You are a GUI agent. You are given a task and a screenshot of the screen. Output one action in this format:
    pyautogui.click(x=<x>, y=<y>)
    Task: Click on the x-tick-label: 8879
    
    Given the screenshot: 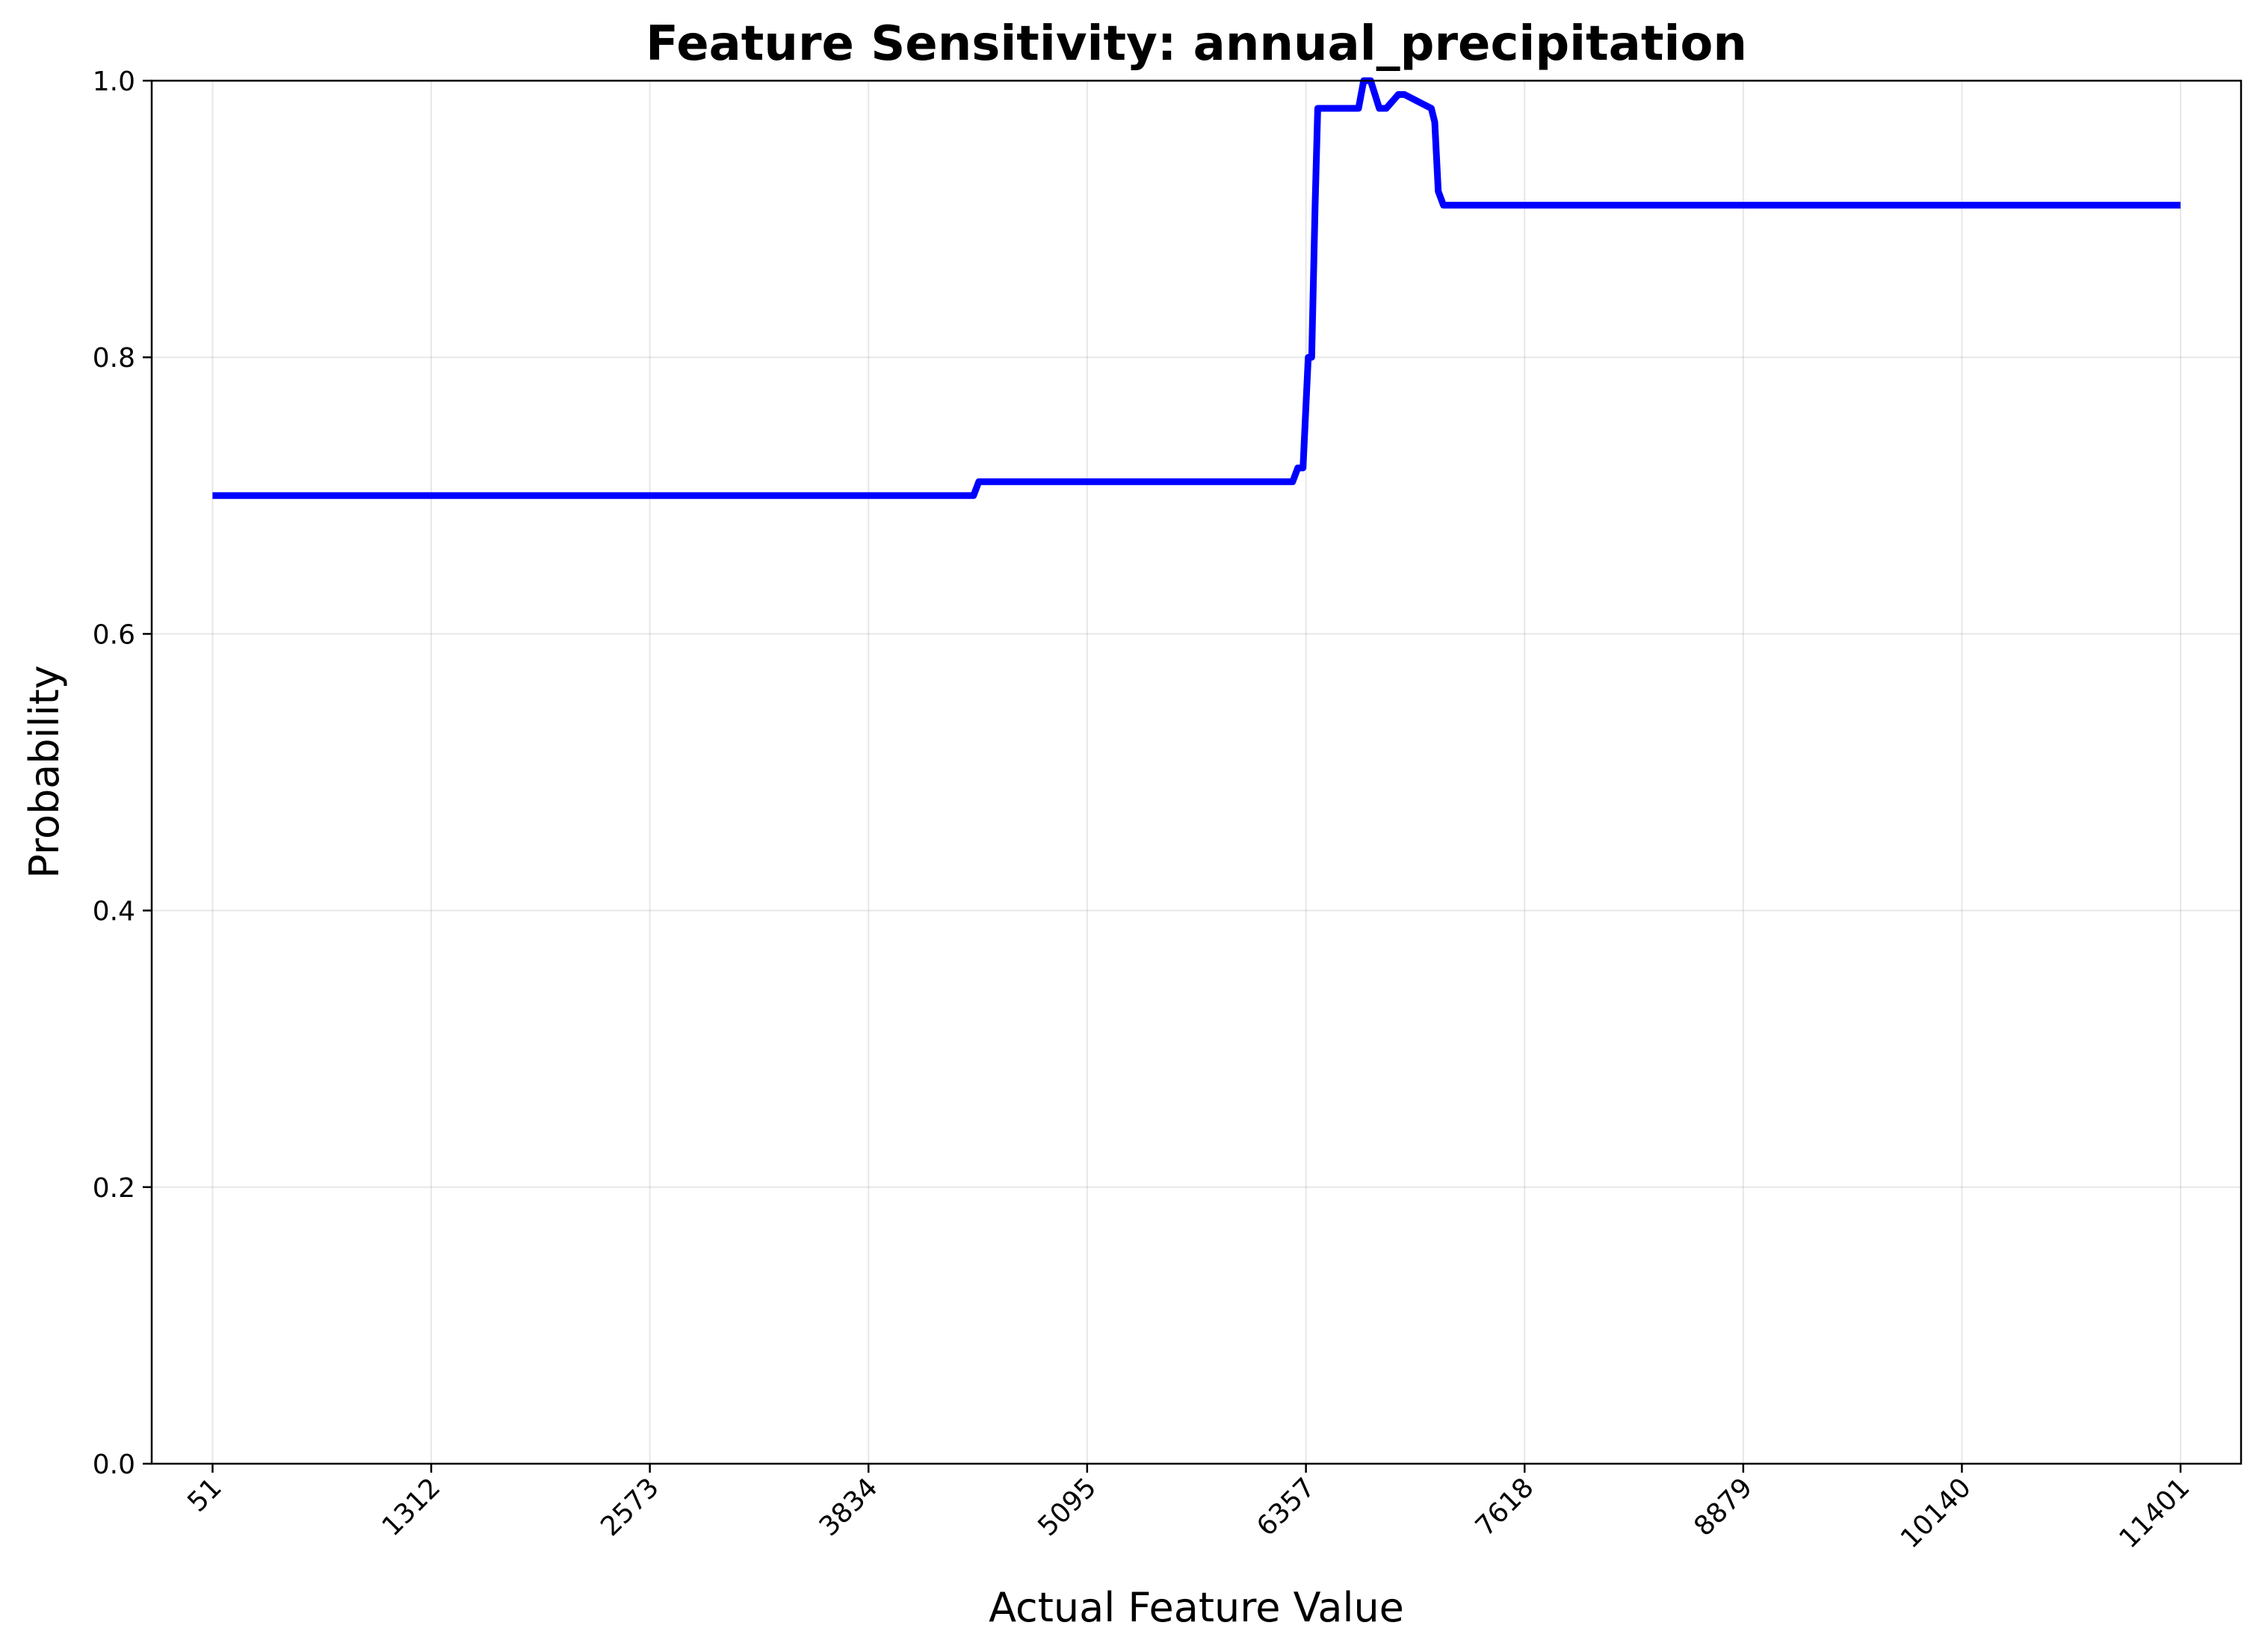 What is the action you would take?
    pyautogui.click(x=1723, y=1507)
    